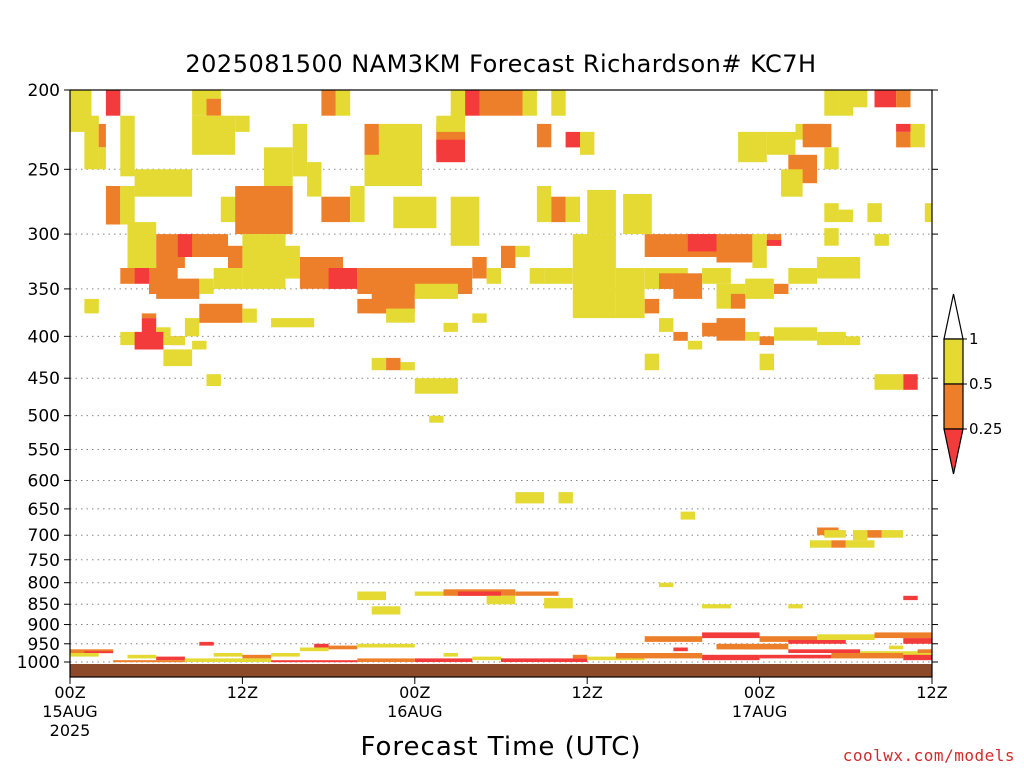 This screenshot has height=768, width=1024. Describe the element at coordinates (414, 711) in the screenshot. I see `x-tick-label: 16AUG` at that location.